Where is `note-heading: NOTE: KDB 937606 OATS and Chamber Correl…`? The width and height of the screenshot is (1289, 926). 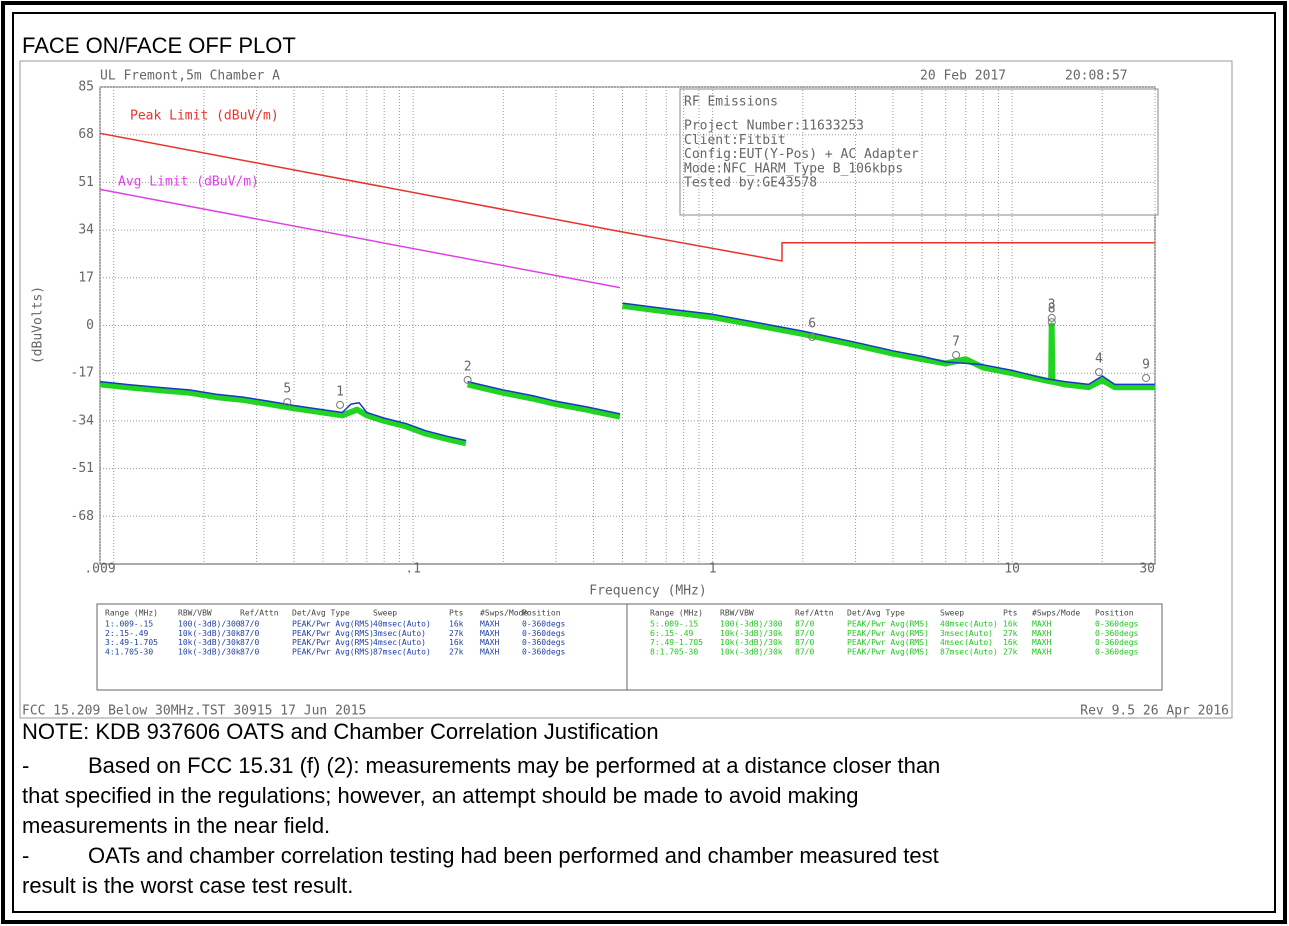
note-heading: NOTE: KDB 937606 OATS and Chamber Correl… is located at coordinates (340, 731).